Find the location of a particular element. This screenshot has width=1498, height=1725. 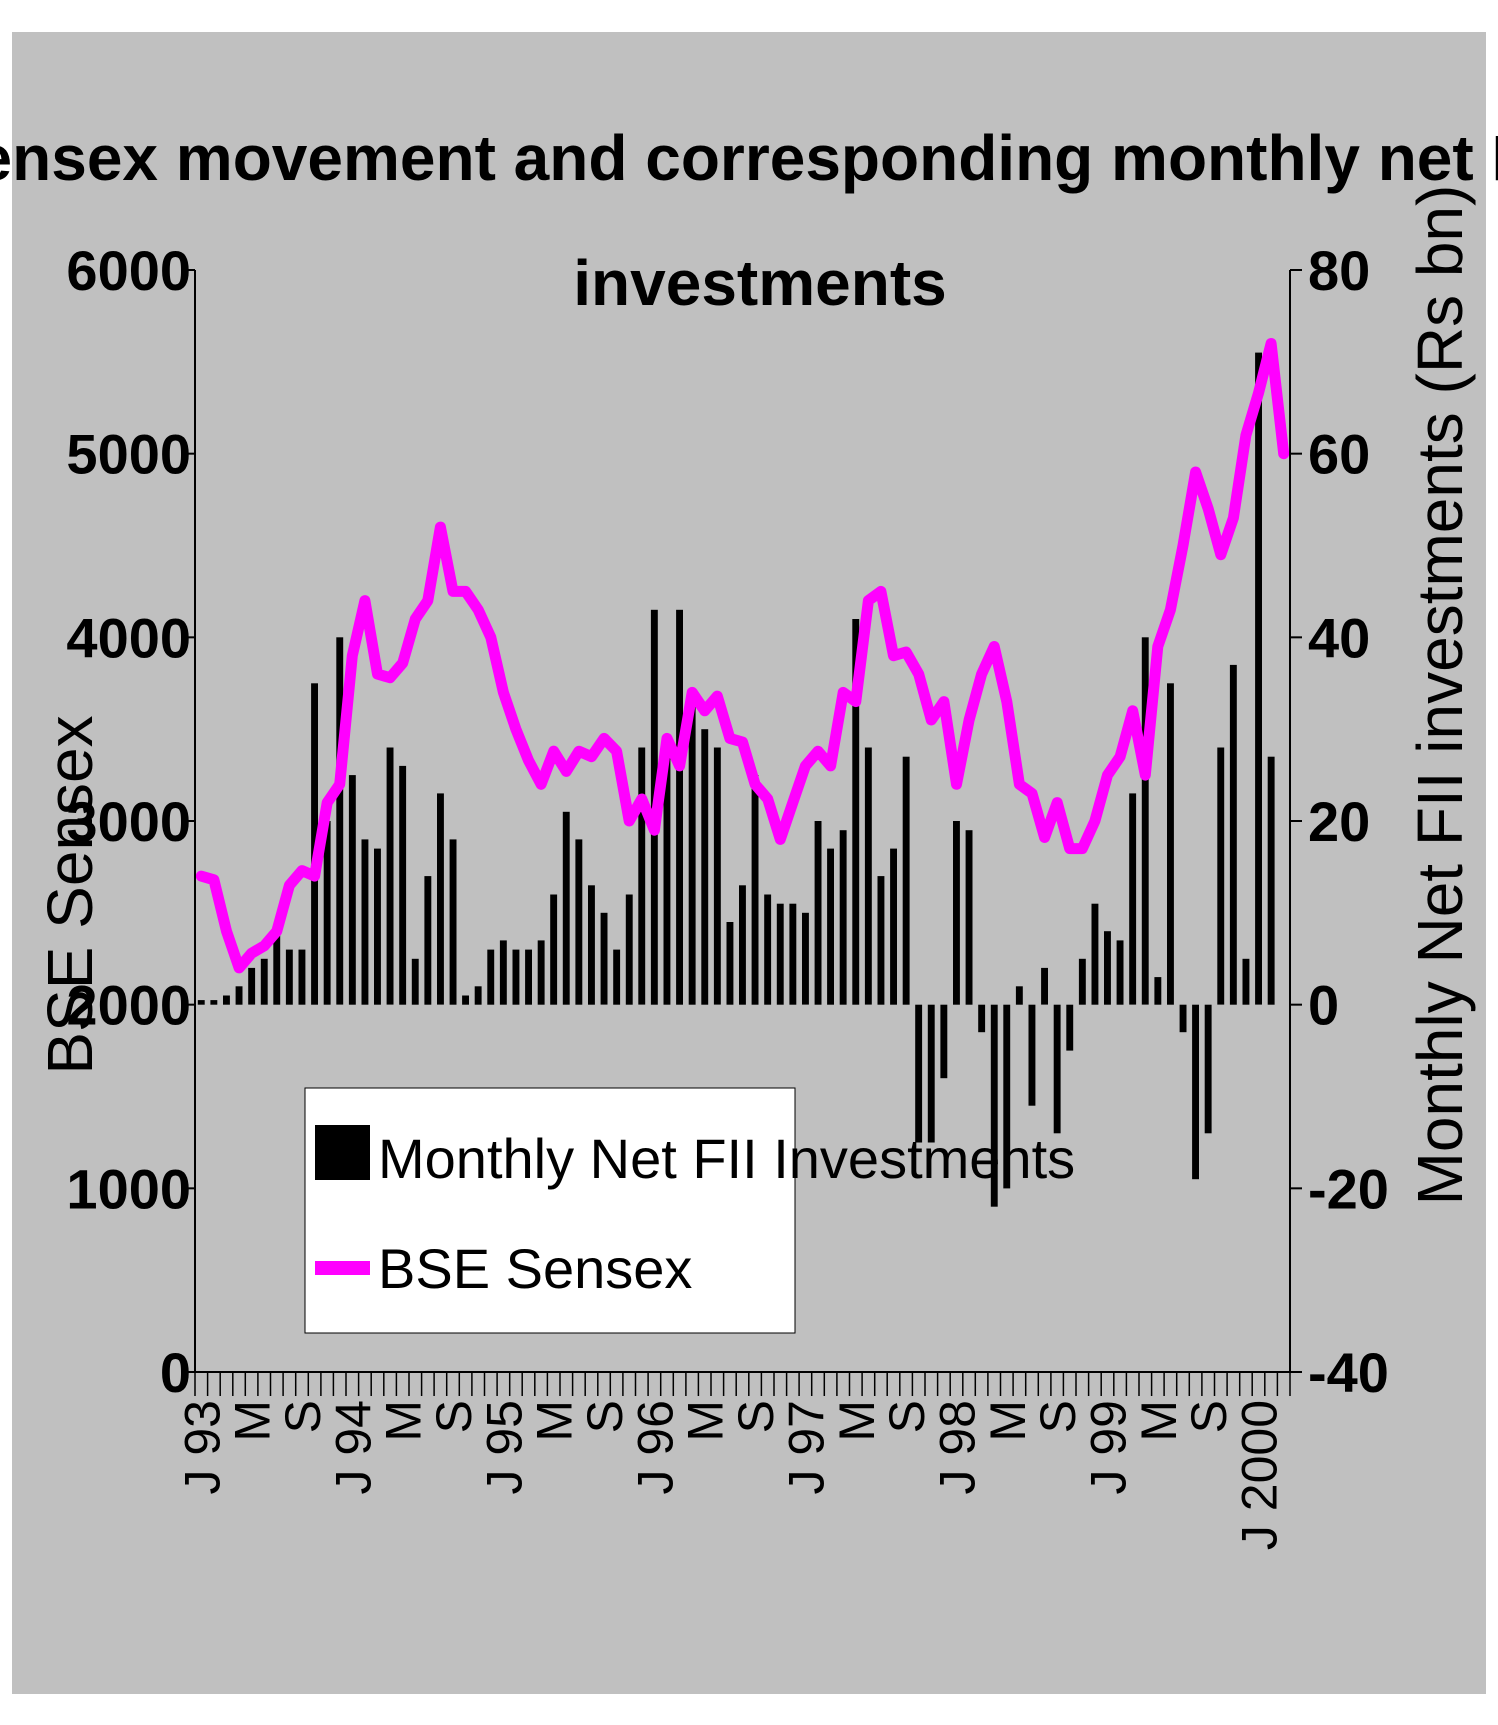

left-tick-label: 4000 is located at coordinates (128, 637).